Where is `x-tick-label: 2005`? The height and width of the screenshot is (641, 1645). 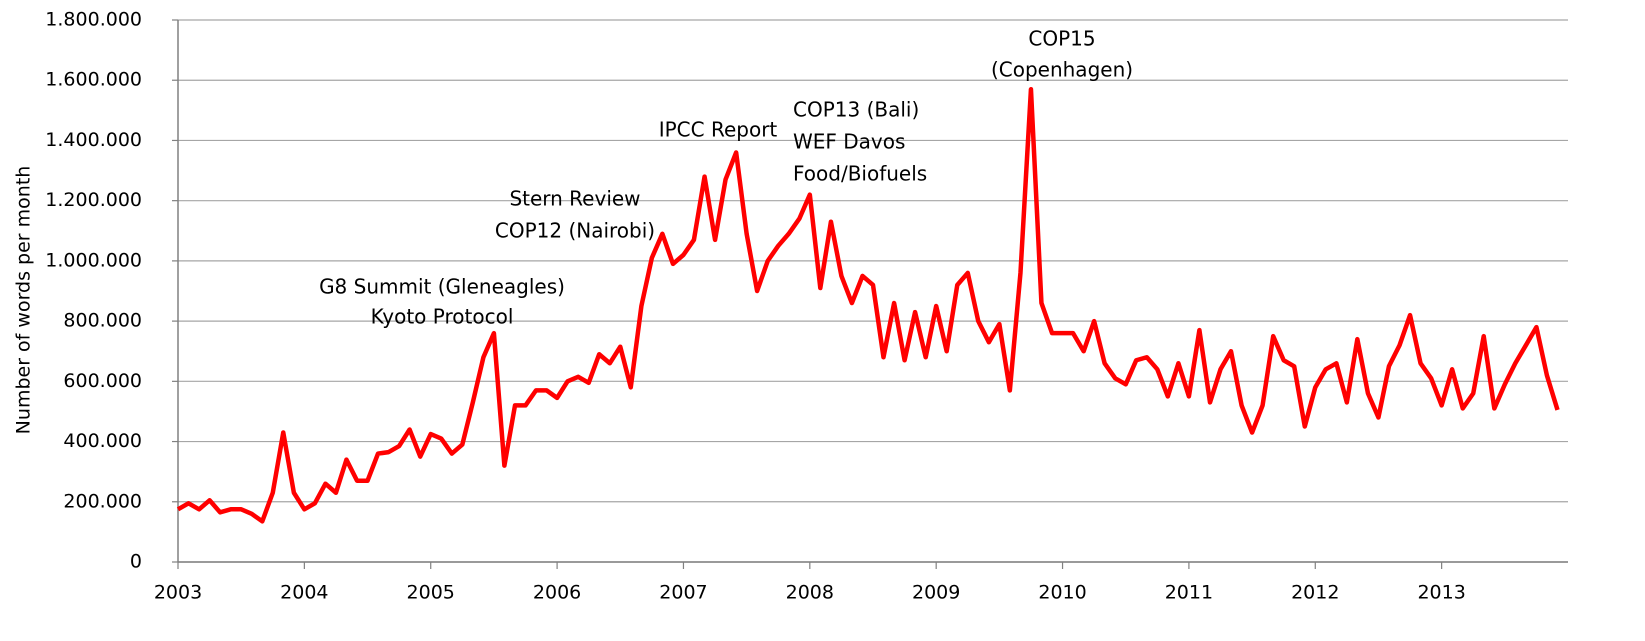
x-tick-label: 2005 is located at coordinates (431, 593).